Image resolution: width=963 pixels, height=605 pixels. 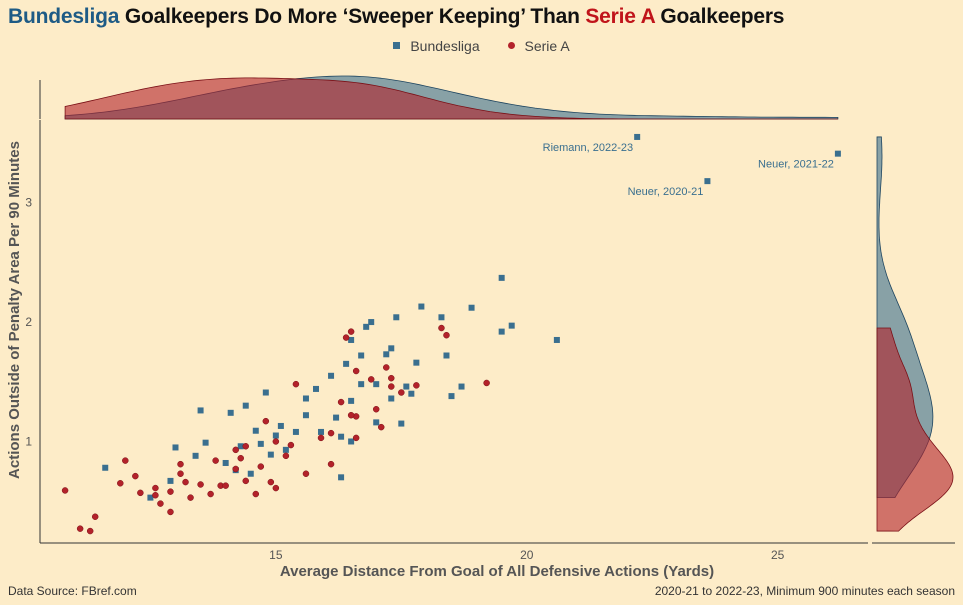 I want to click on seriea-y-density, so click(x=915, y=429).